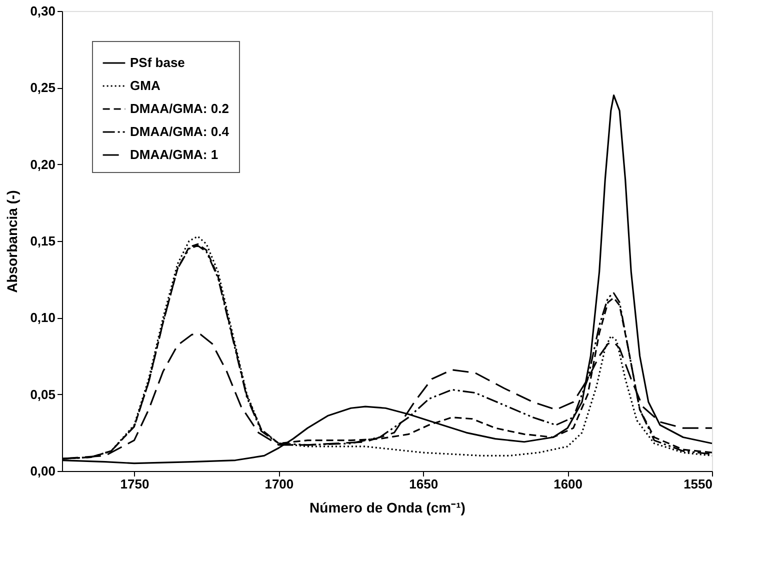  Describe the element at coordinates (423, 484) in the screenshot. I see `x-tick-label: 1650` at that location.